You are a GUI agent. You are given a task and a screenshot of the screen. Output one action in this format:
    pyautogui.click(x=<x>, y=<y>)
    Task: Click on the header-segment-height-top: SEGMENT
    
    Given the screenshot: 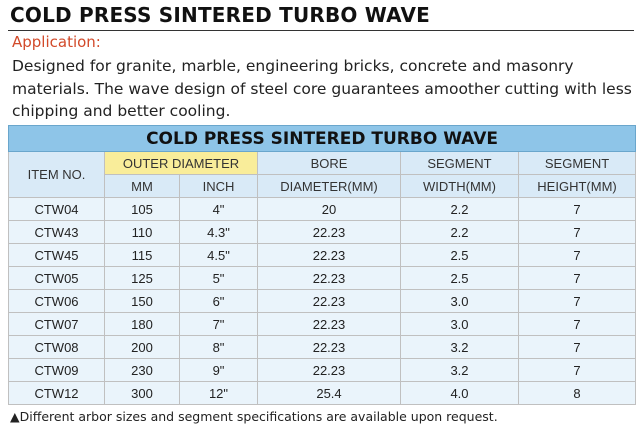 What is the action you would take?
    pyautogui.click(x=577, y=163)
    